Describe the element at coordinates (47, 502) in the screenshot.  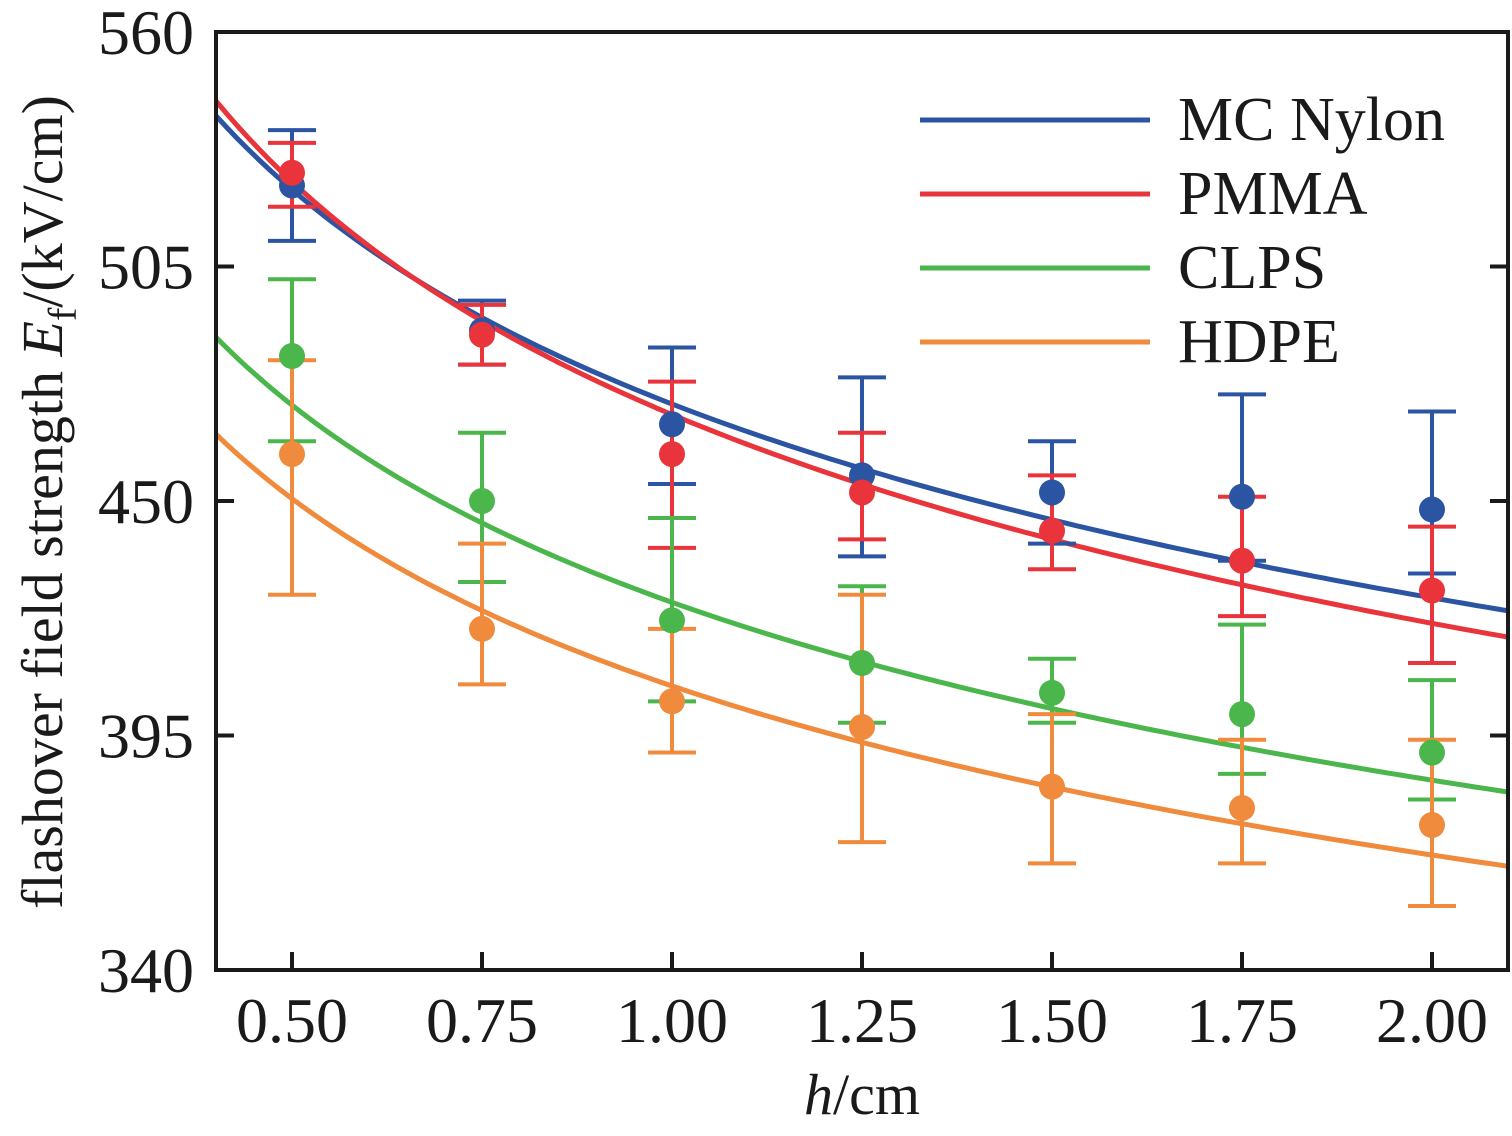
I see `y-axis-label: flashover field strength Ef/(kV/cm)` at that location.